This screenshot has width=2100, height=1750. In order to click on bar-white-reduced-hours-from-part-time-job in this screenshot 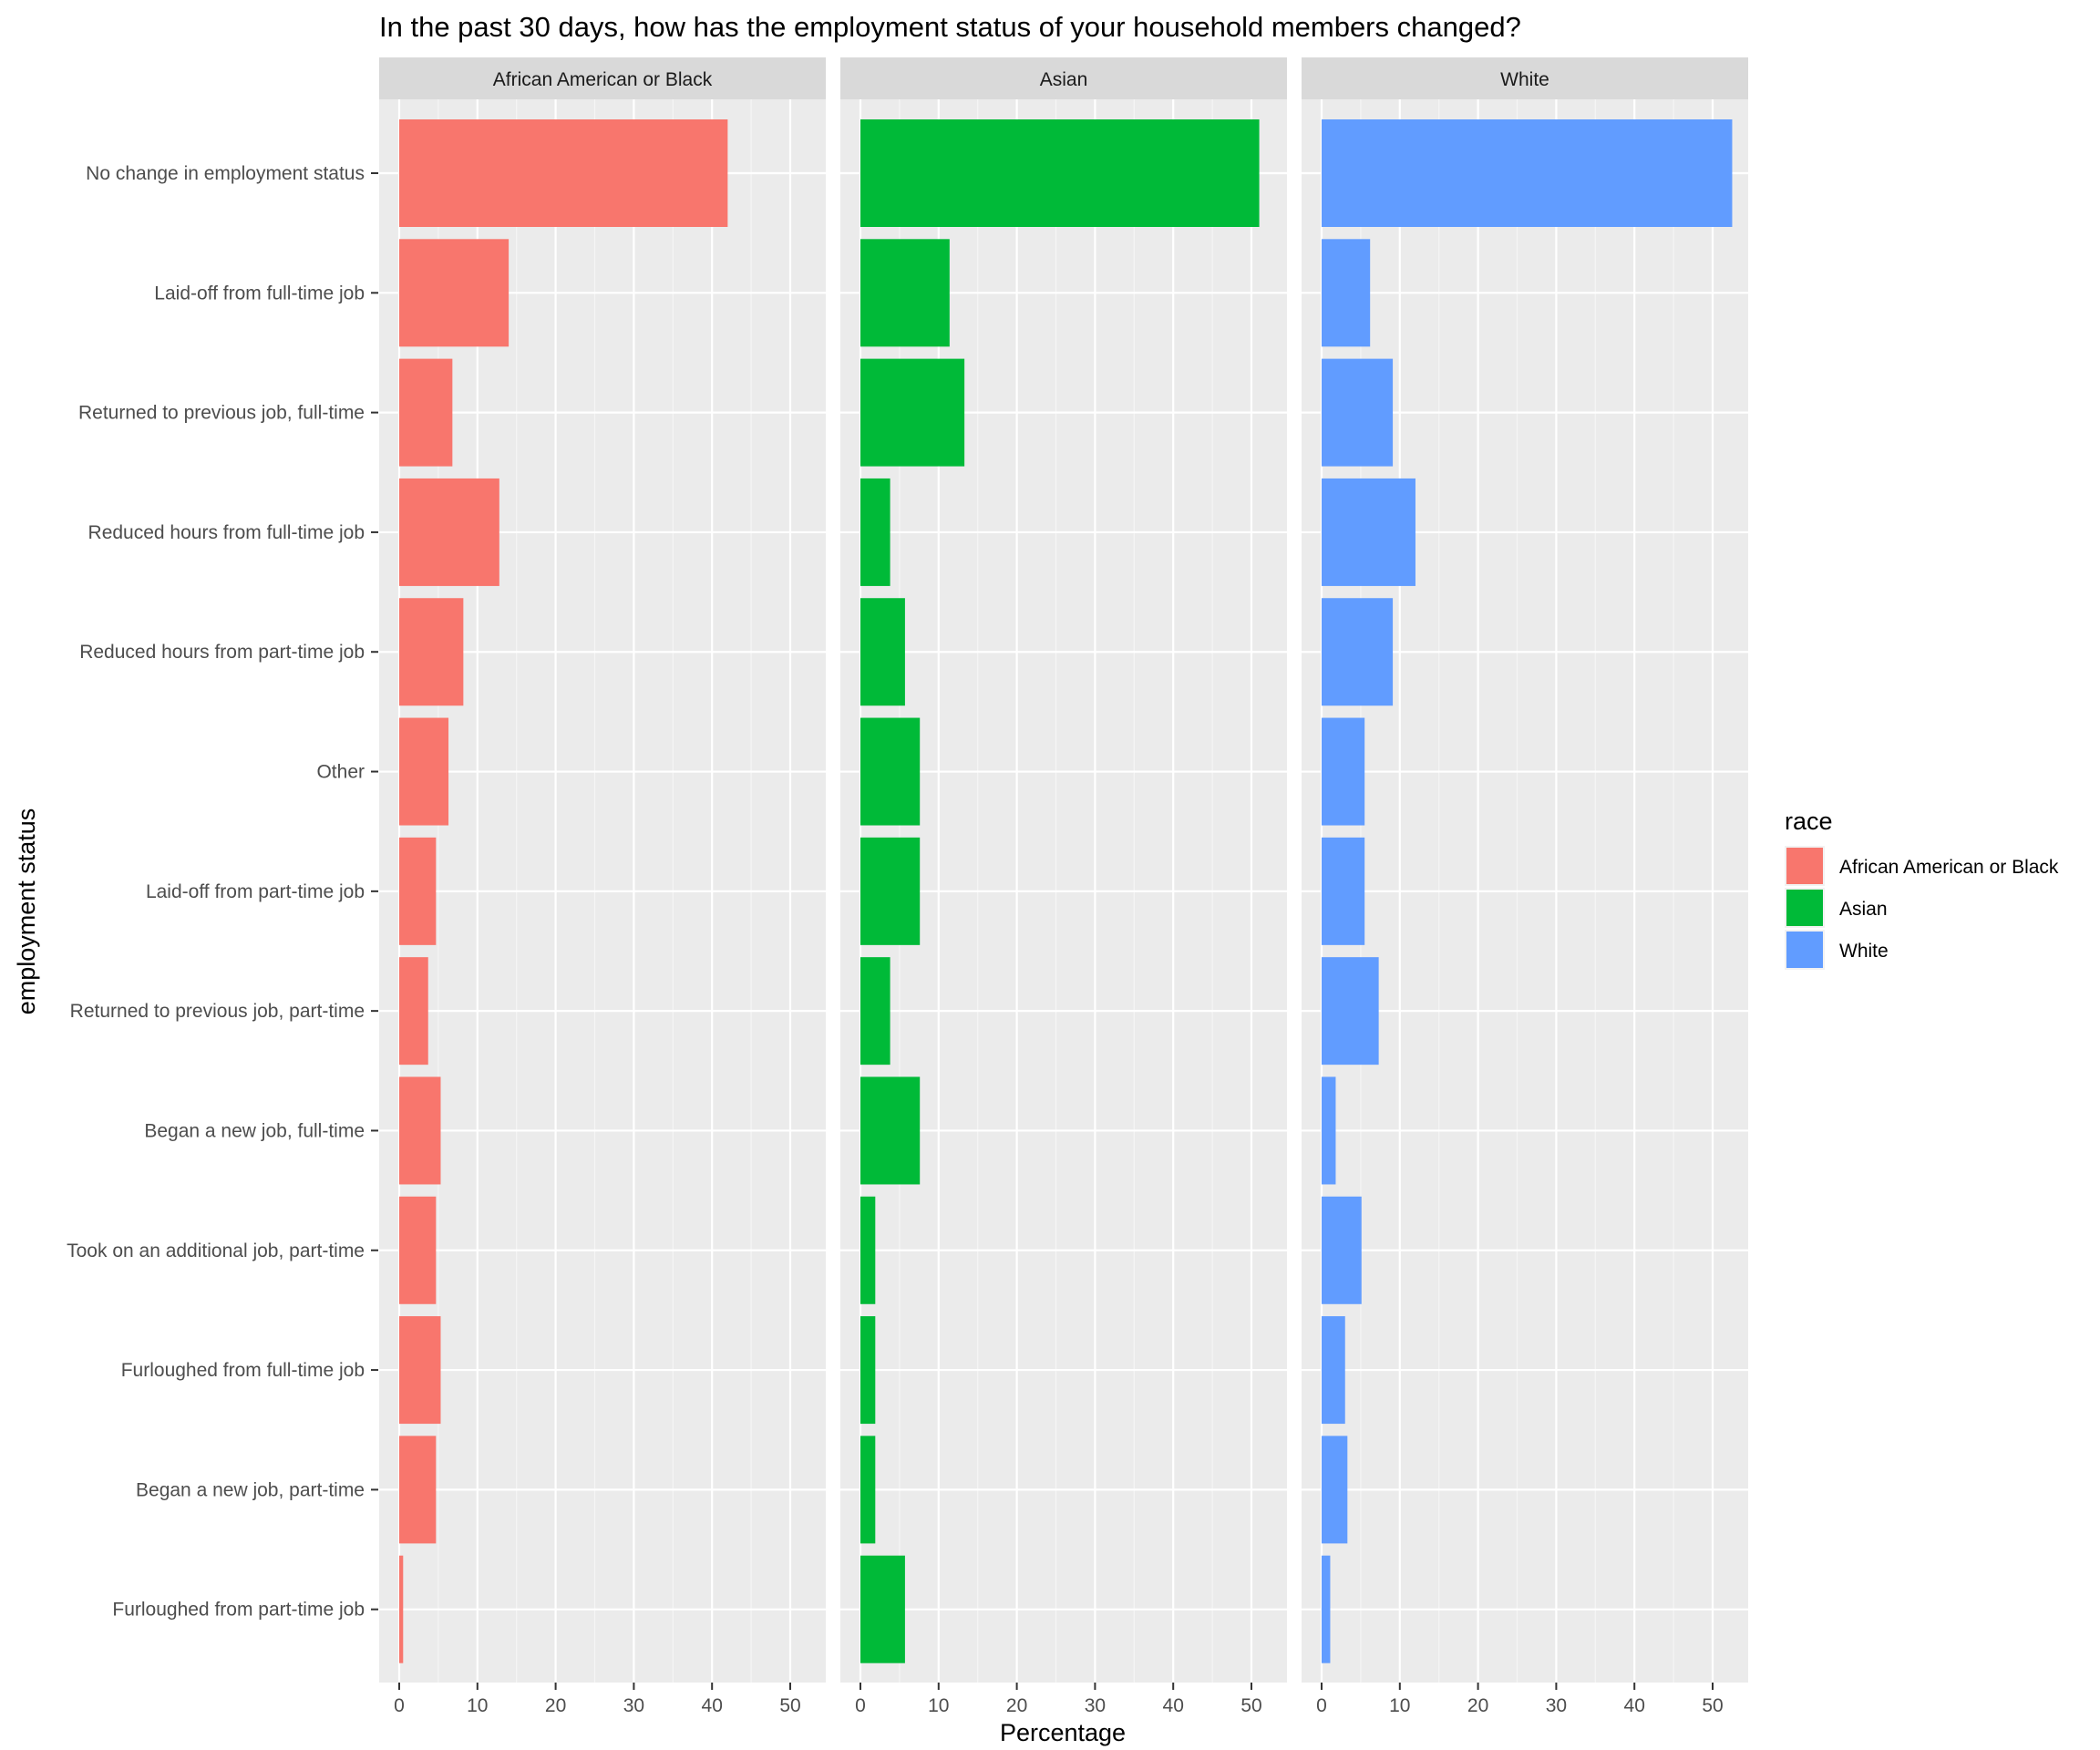, I will do `click(1358, 652)`.